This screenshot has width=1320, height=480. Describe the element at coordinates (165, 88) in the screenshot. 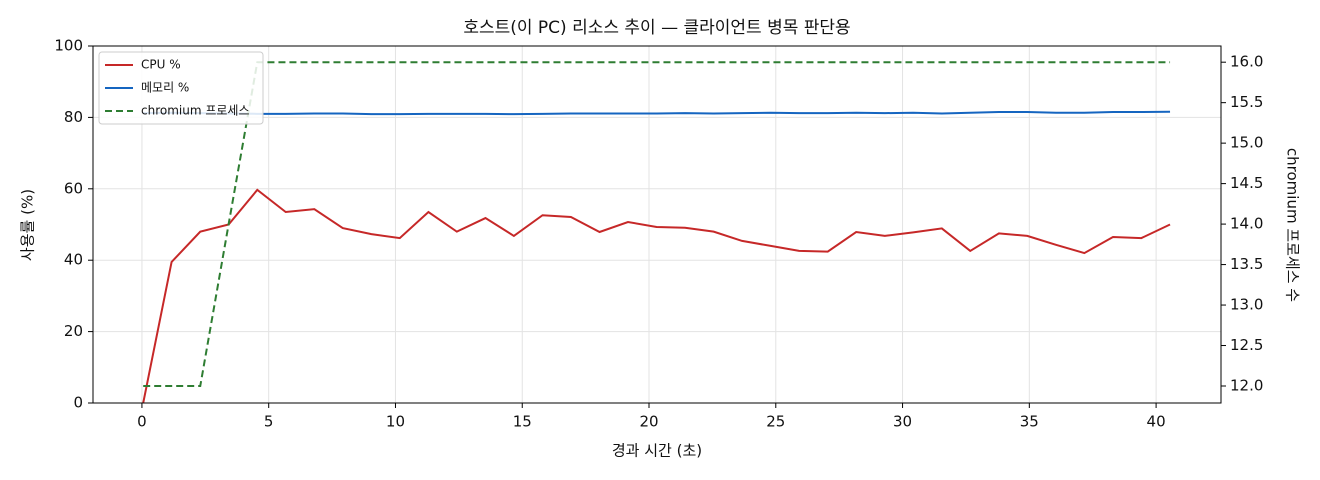

I see `legend-label: 메모리 %` at that location.